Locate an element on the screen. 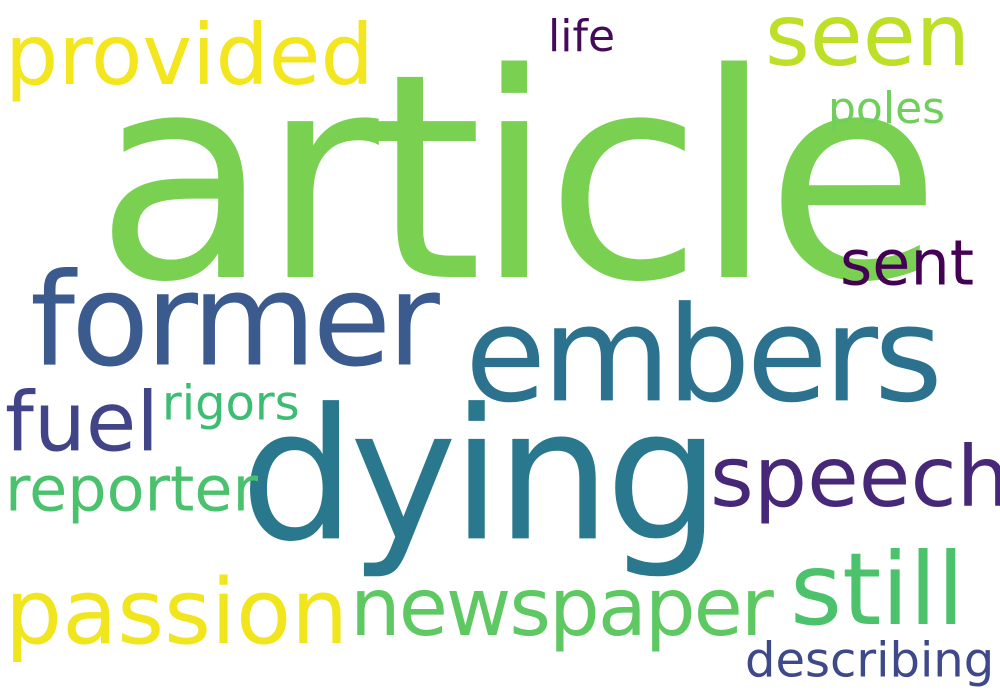 The height and width of the screenshot is (700, 1000). word-still: still is located at coordinates (877, 589).